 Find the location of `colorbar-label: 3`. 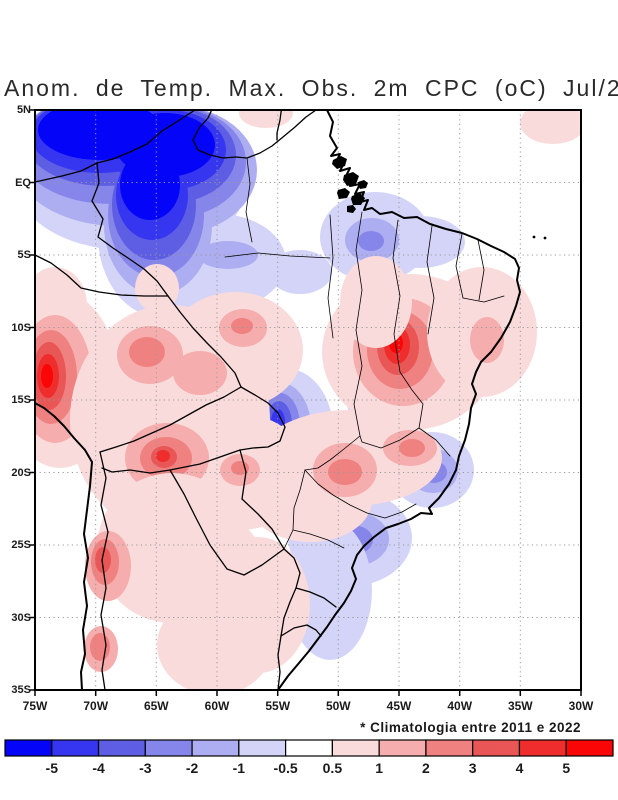

colorbar-label: 3 is located at coordinates (473, 768).